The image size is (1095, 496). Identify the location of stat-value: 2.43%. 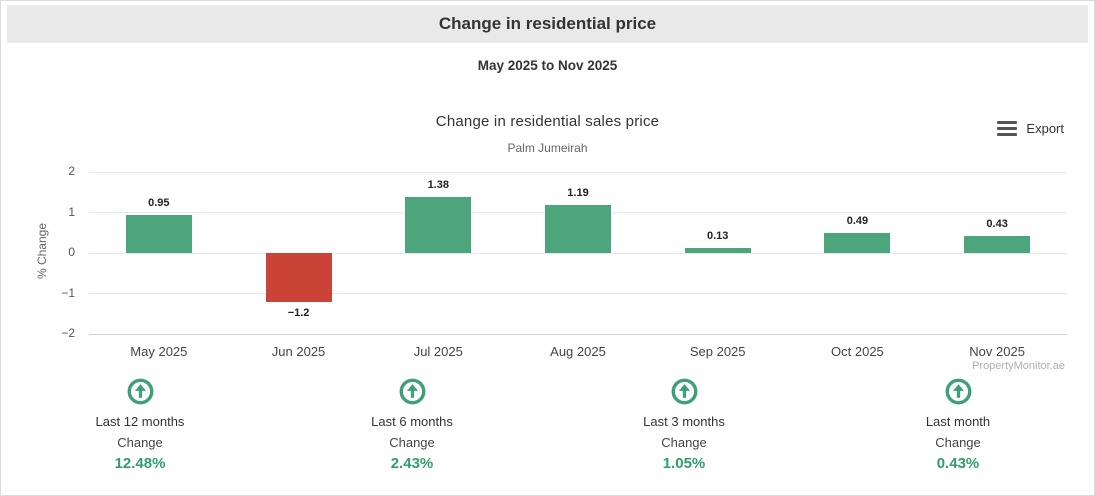
(412, 463).